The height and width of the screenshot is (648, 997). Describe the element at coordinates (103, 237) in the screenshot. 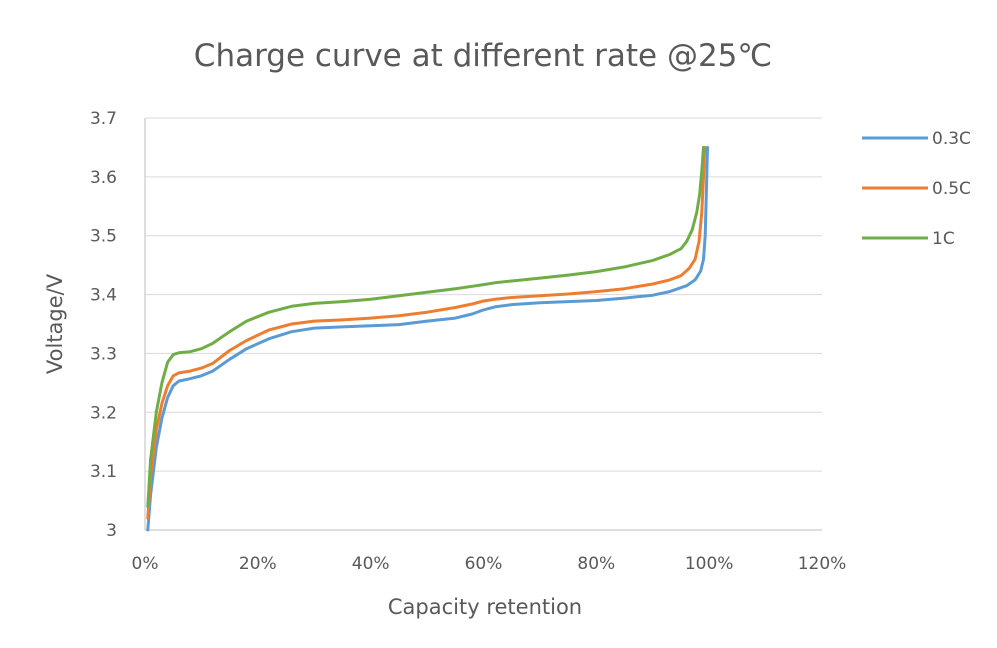

I see `y-tick-label: 3.5` at that location.